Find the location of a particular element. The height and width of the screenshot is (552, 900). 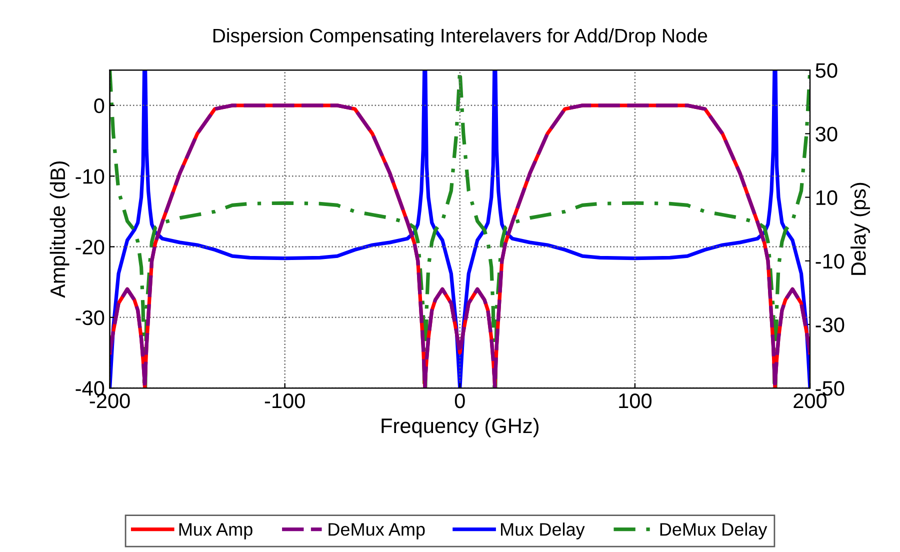

legend-label: Mux Delay is located at coordinates (543, 531).